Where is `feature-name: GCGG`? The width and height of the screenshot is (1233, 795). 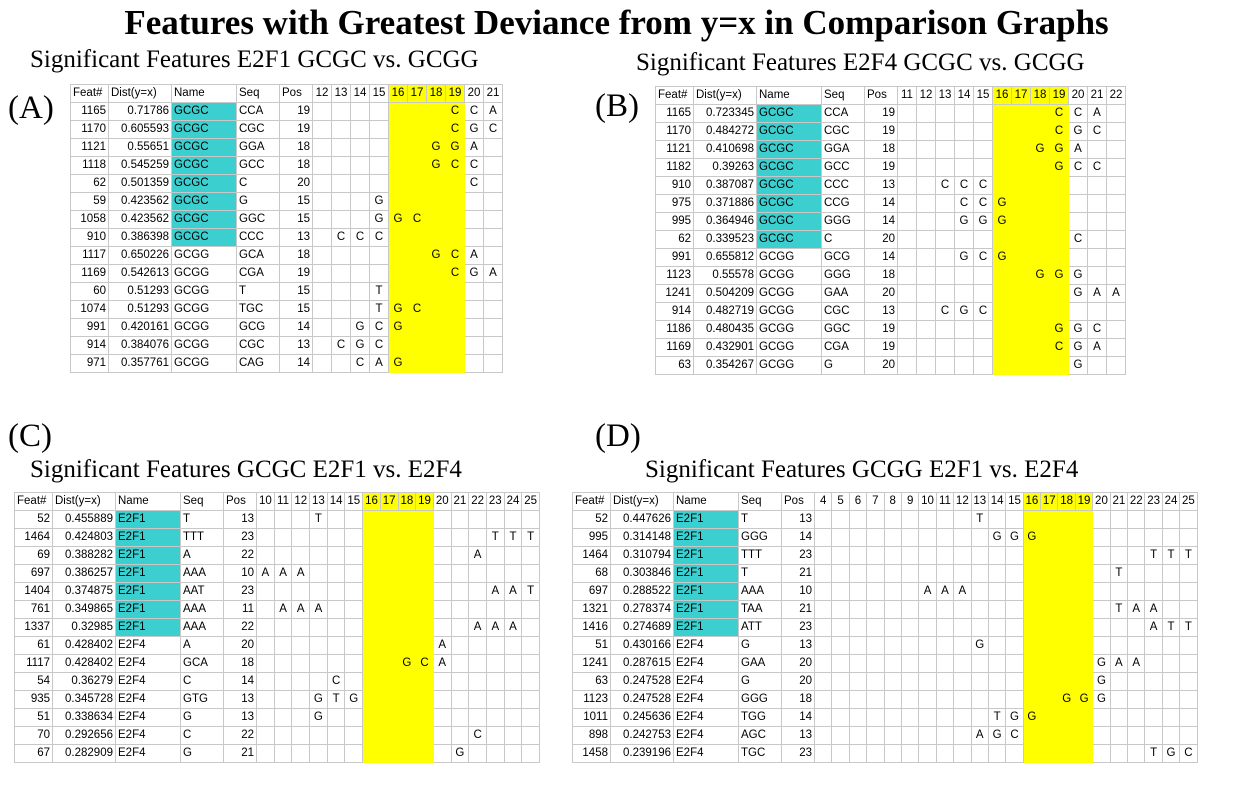 feature-name: GCGG is located at coordinates (204, 291).